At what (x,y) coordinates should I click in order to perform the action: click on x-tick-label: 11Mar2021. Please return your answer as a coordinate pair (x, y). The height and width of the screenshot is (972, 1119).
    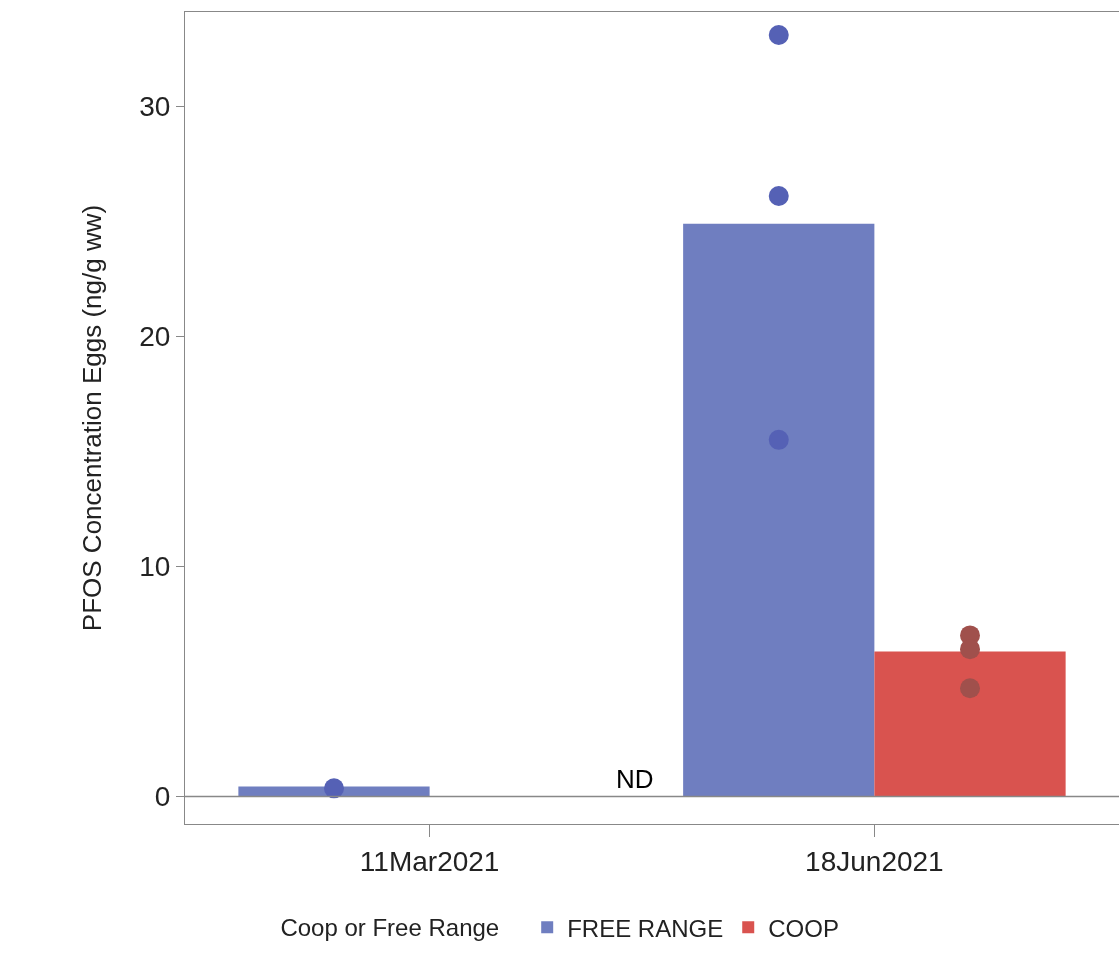
    Looking at the image, I should click on (429, 861).